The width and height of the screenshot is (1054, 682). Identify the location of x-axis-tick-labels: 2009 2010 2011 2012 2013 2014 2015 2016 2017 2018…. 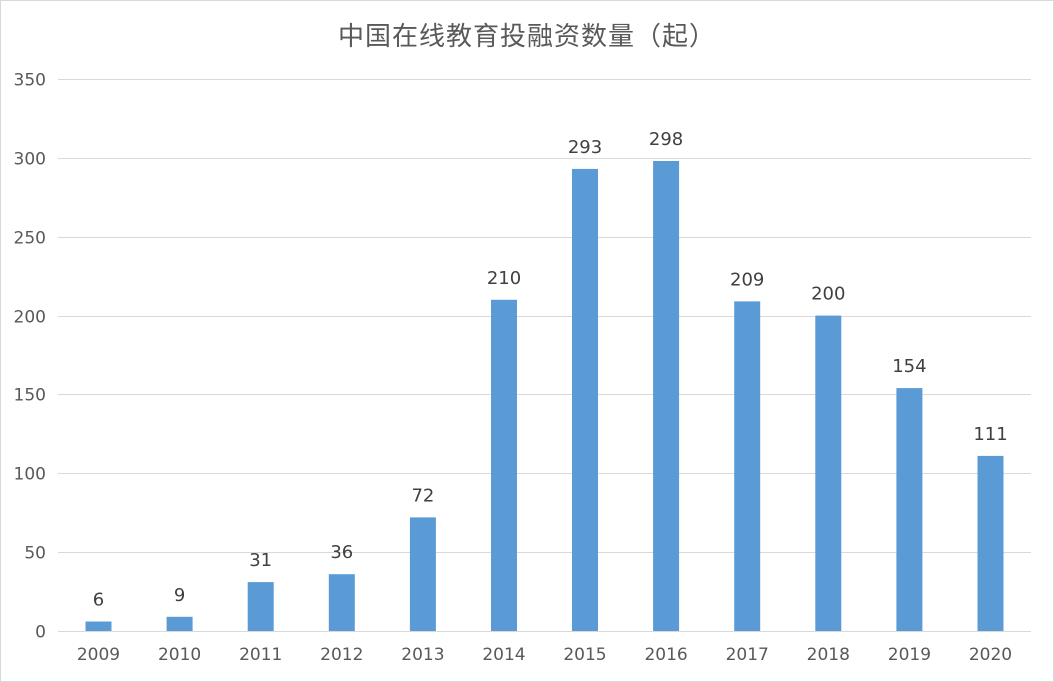
(544, 655).